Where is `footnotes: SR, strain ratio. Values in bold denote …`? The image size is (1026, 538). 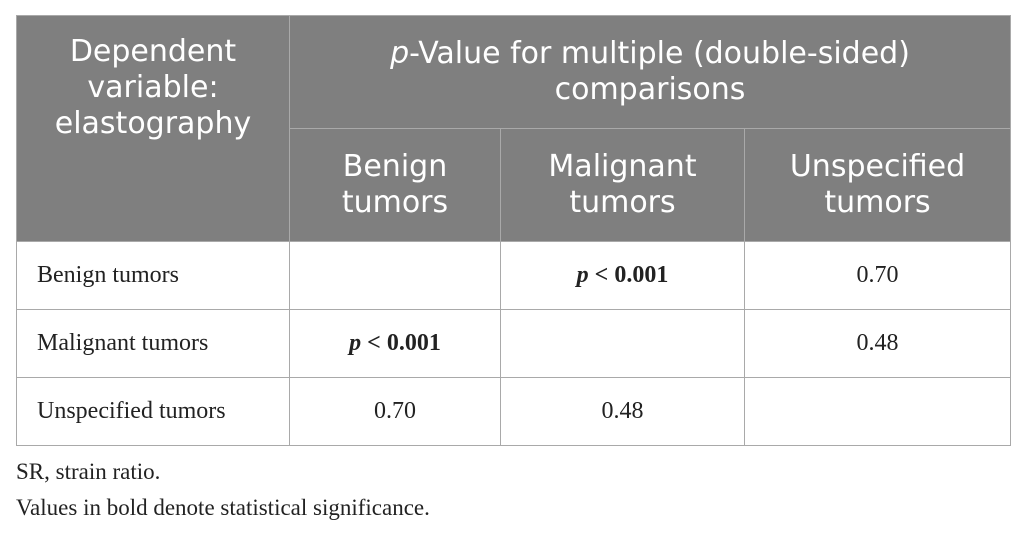 footnotes: SR, strain ratio. Values in bold denote … is located at coordinates (223, 490).